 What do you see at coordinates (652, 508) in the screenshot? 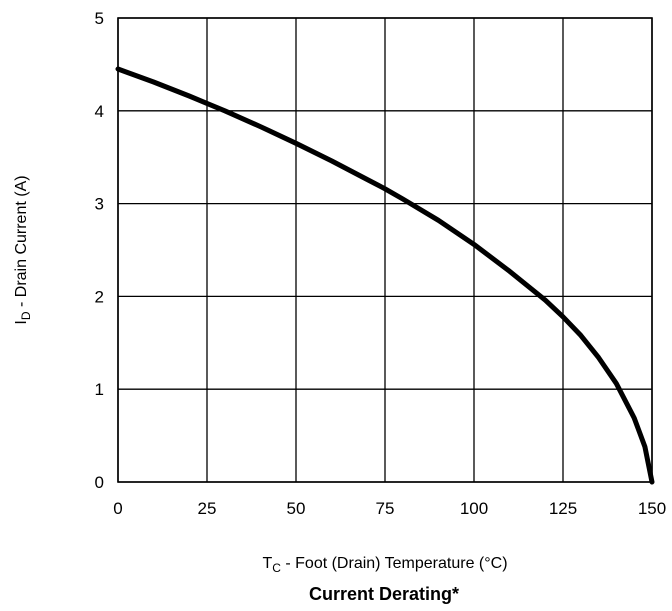
I see `x-tick-label: 150` at bounding box center [652, 508].